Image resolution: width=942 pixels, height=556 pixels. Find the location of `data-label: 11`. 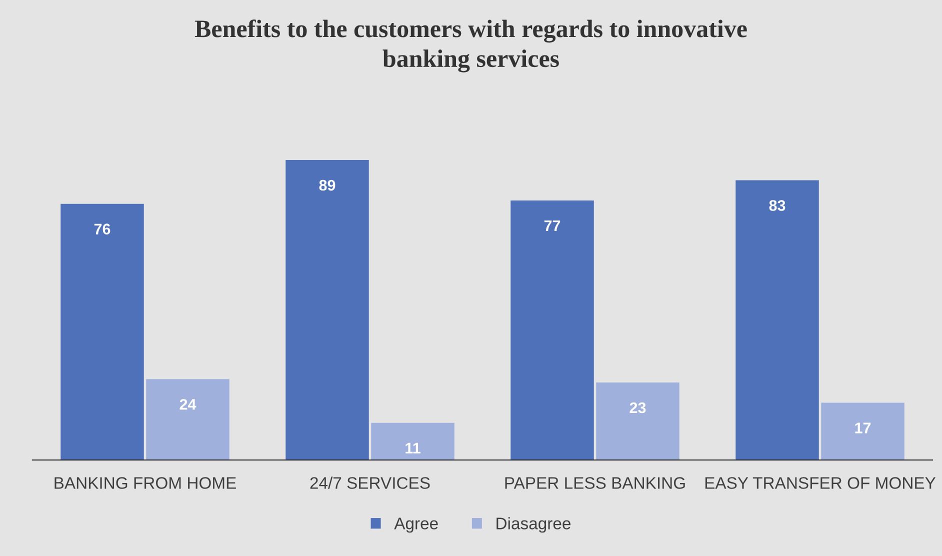

data-label: 11 is located at coordinates (413, 448).